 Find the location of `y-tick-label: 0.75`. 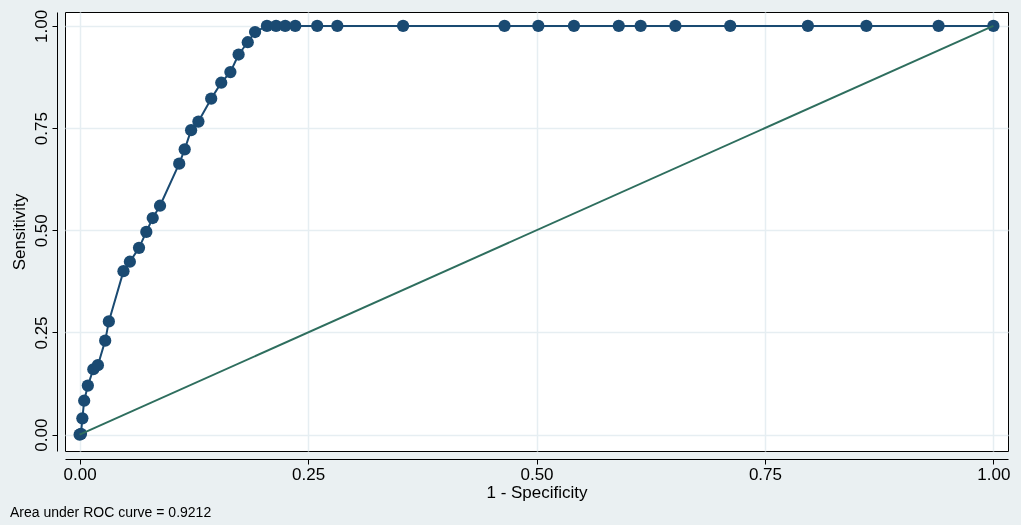

y-tick-label: 0.75 is located at coordinates (41, 129).